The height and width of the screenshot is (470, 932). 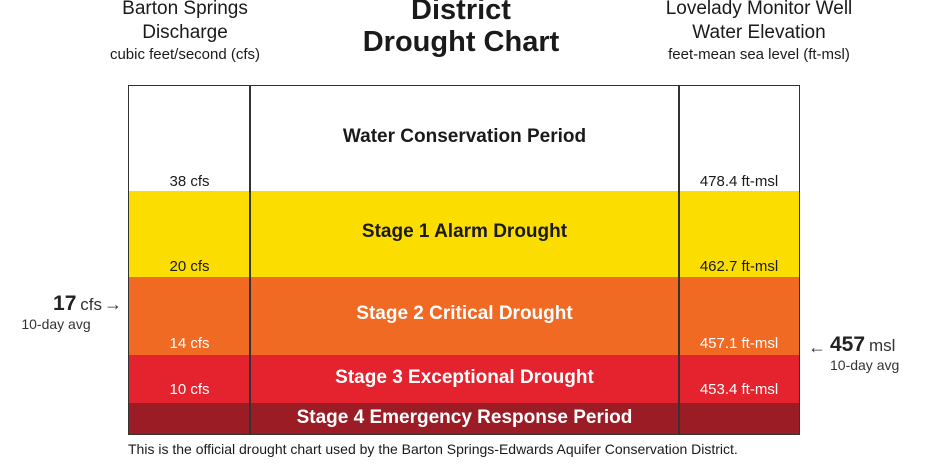 I want to click on stage-label: Stage 2 Critical Drought, so click(x=464, y=313).